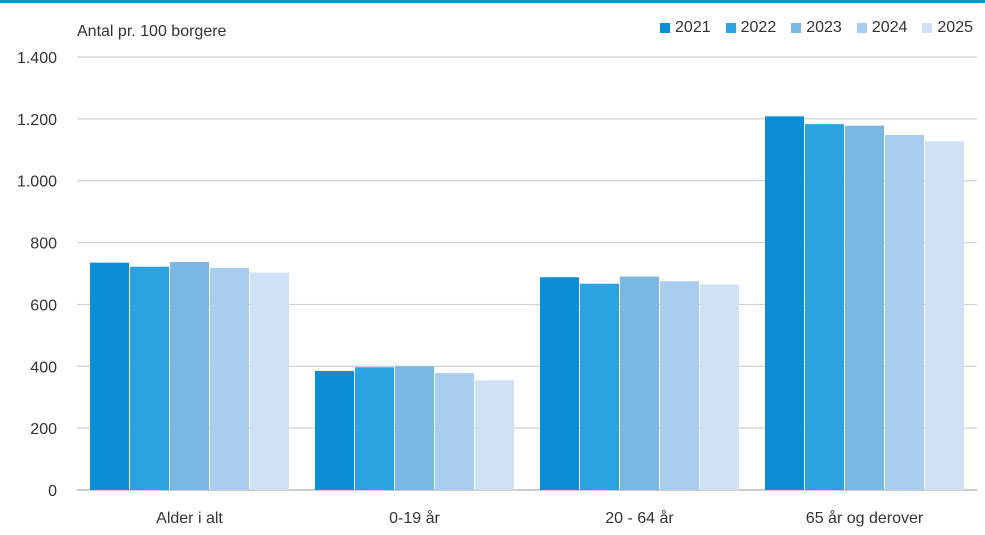  I want to click on legend-item-2022: 2022, so click(751, 28).